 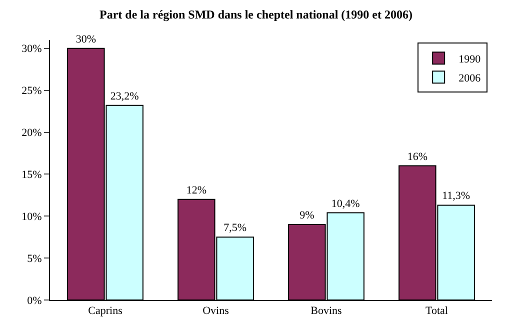 What do you see at coordinates (34, 300) in the screenshot?
I see `y-tick-label: 0%` at bounding box center [34, 300].